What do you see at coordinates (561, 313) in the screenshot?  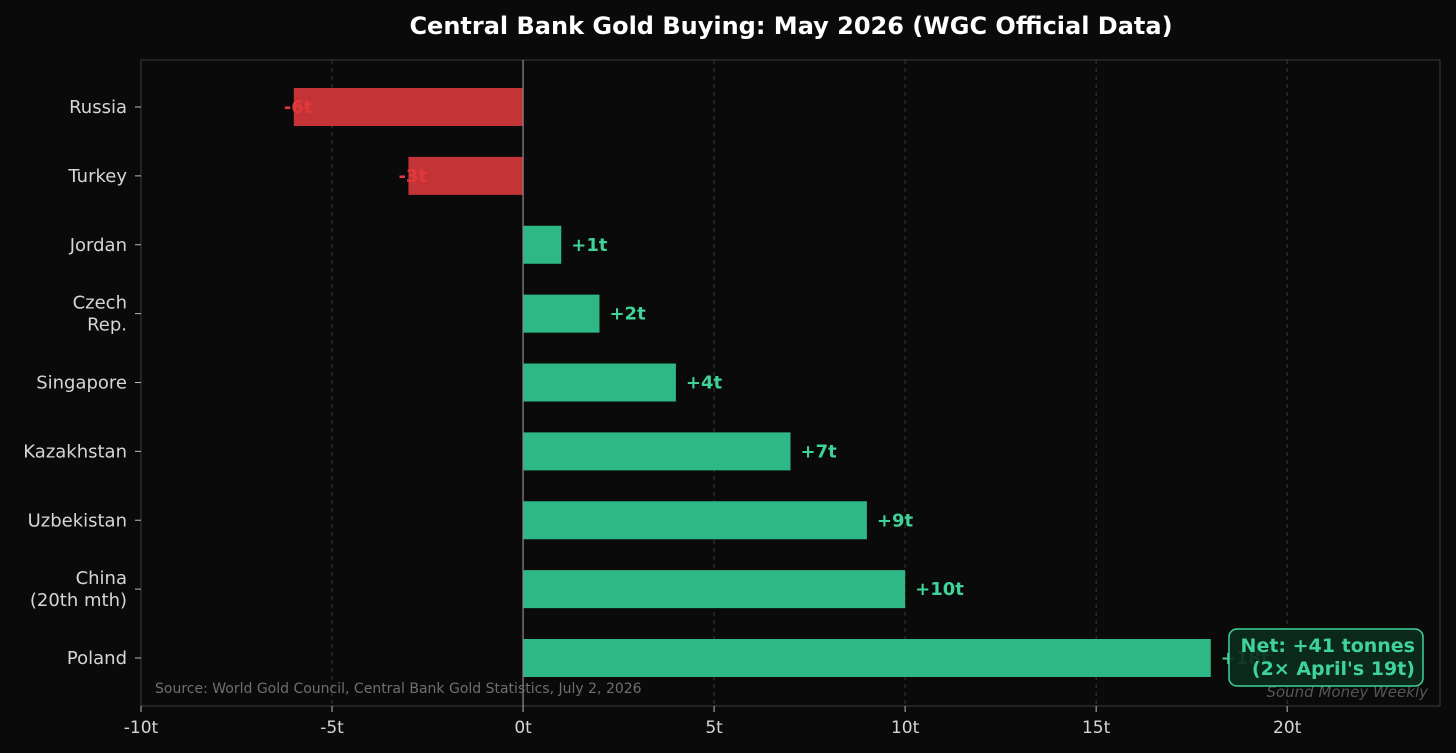 I see `bar-czech` at bounding box center [561, 313].